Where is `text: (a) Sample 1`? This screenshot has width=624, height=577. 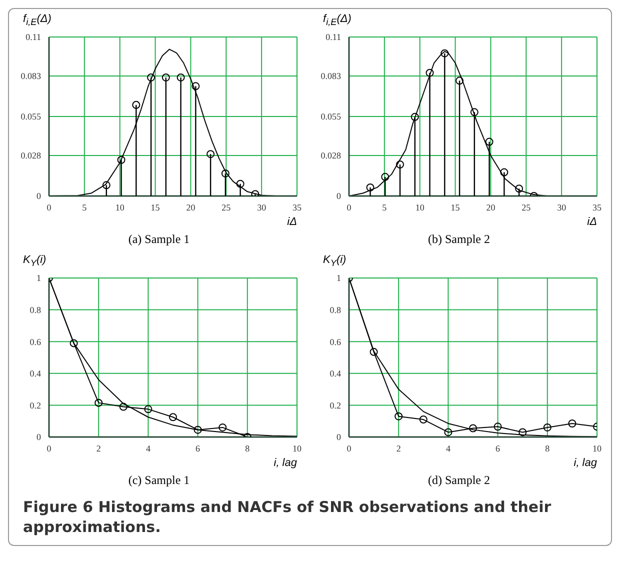 text: (a) Sample 1 is located at coordinates (159, 240).